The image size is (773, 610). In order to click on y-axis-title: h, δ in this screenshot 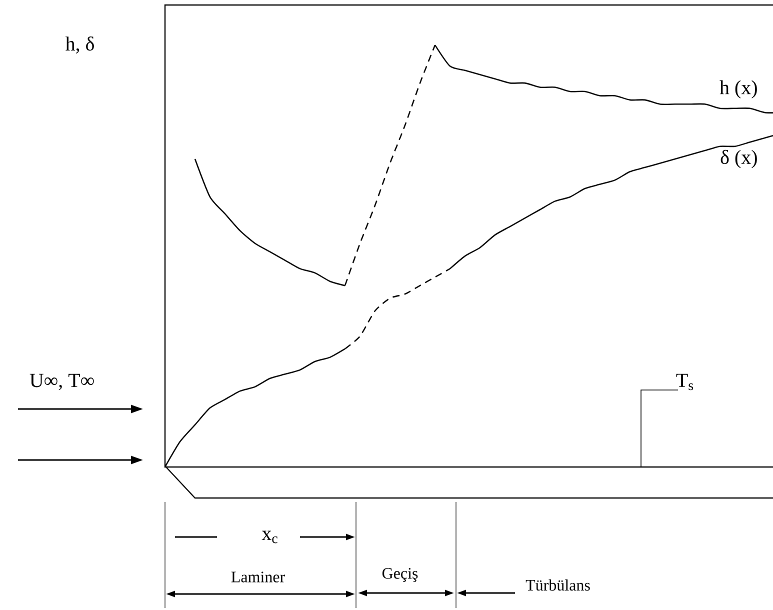, I will do `click(79, 45)`.